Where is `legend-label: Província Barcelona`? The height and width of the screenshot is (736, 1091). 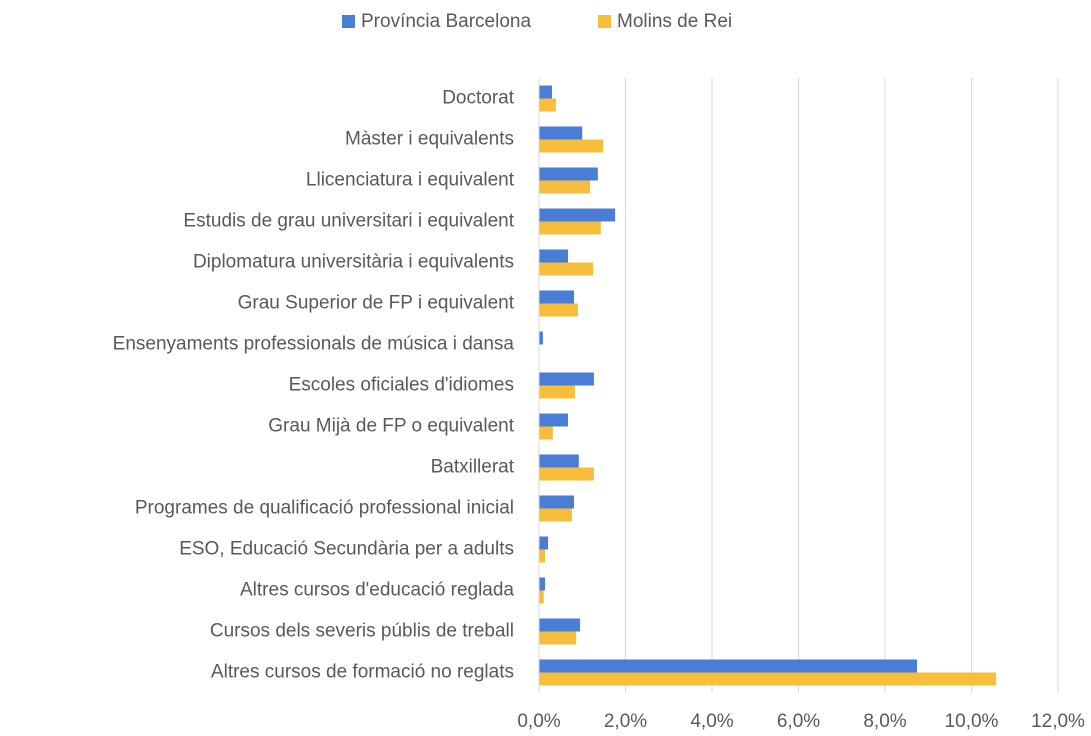 legend-label: Província Barcelona is located at coordinates (446, 21).